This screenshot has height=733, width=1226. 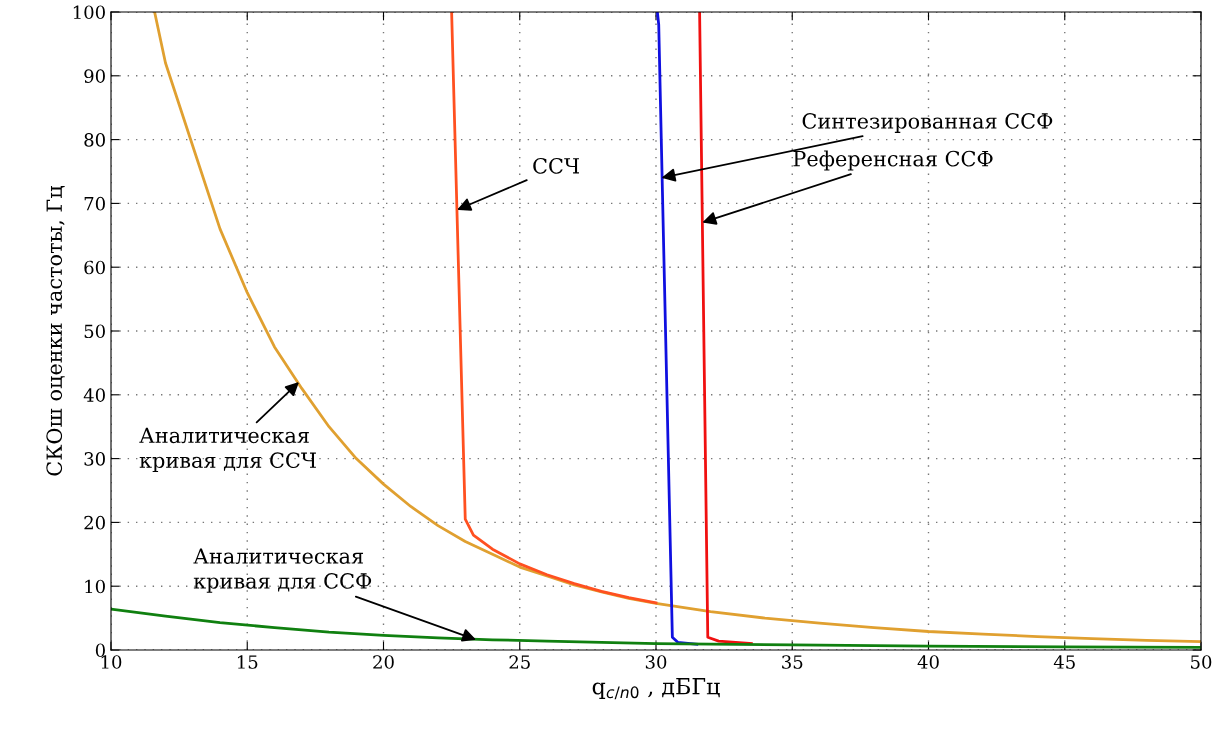 I want to click on x-tick-label: 35, so click(x=792, y=662).